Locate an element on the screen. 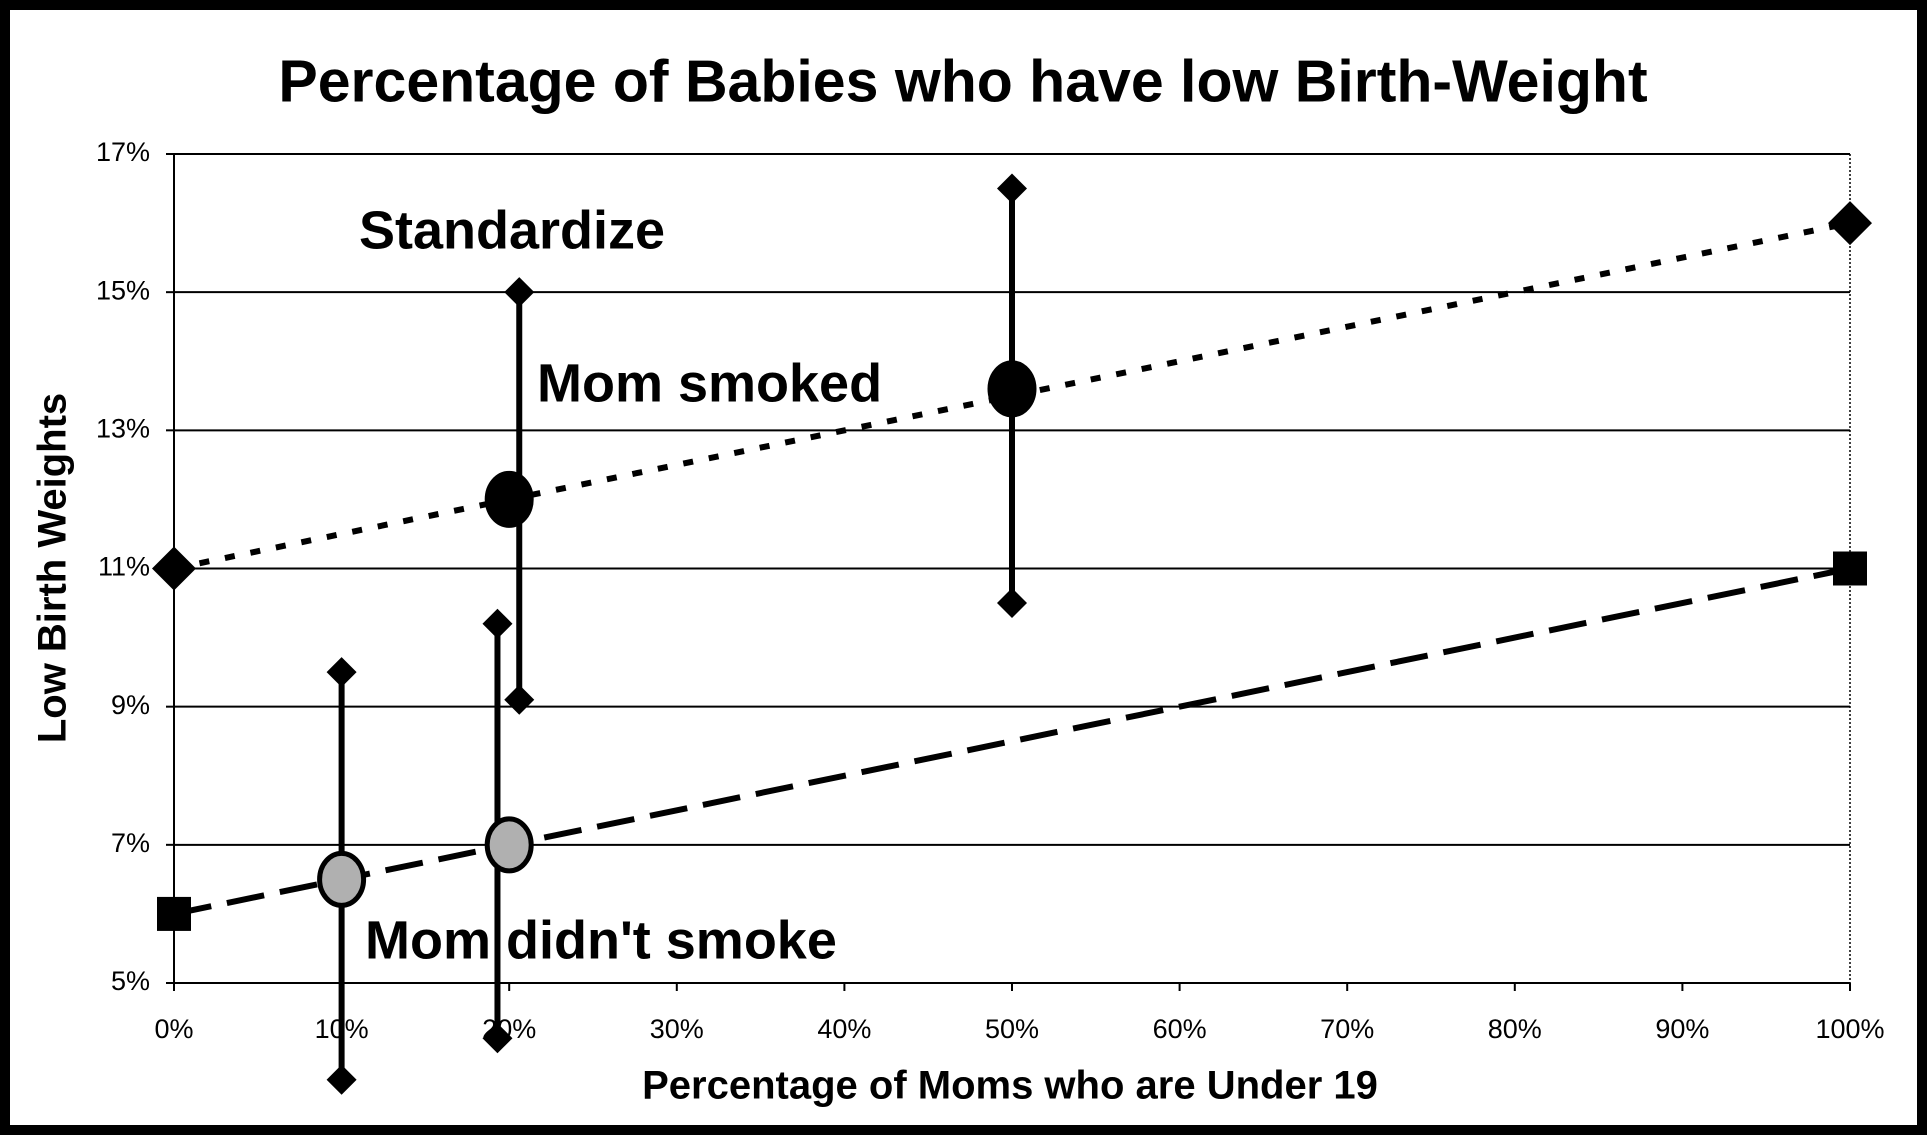  y-tick-label: 7% is located at coordinates (130, 843).